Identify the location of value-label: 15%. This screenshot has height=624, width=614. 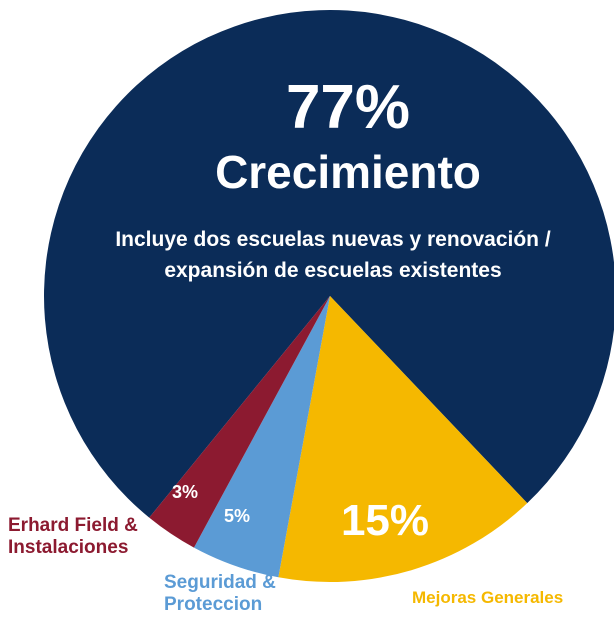
(385, 520).